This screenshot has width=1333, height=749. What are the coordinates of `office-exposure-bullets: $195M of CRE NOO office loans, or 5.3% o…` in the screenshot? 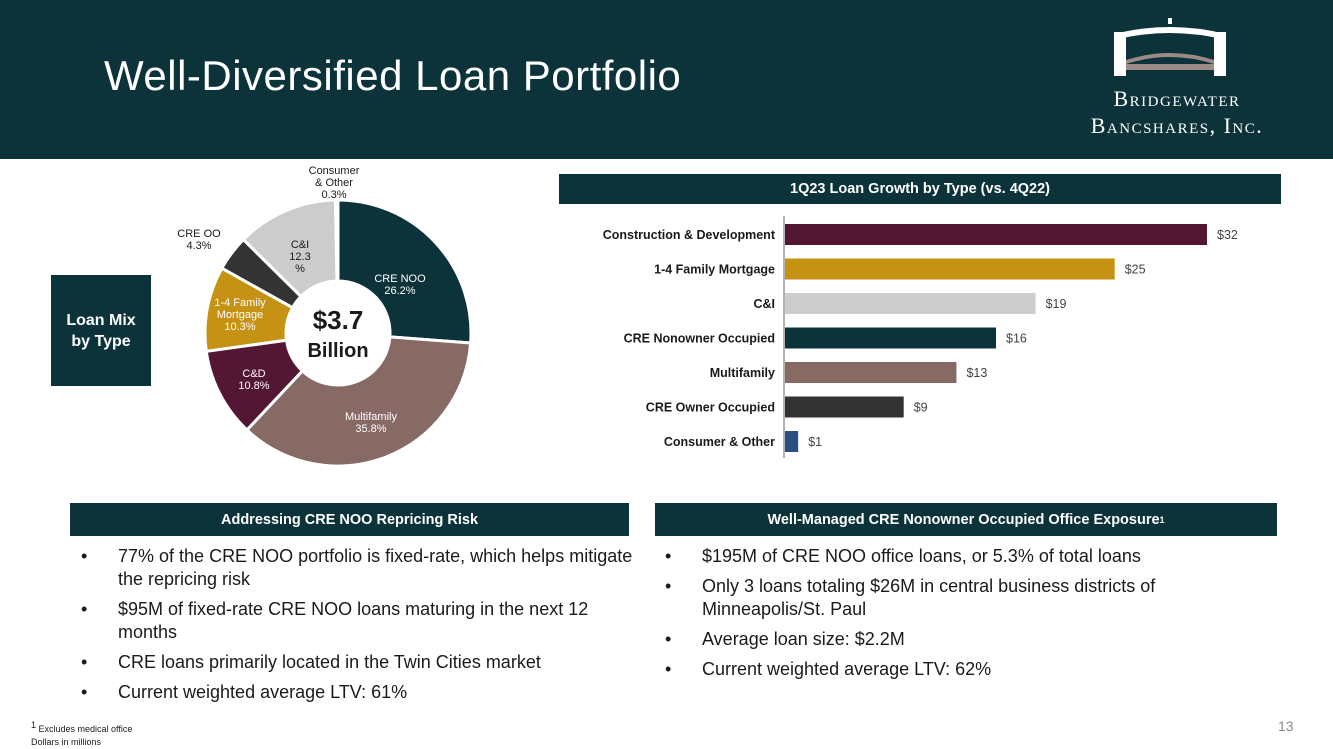 It's located at (970, 616).